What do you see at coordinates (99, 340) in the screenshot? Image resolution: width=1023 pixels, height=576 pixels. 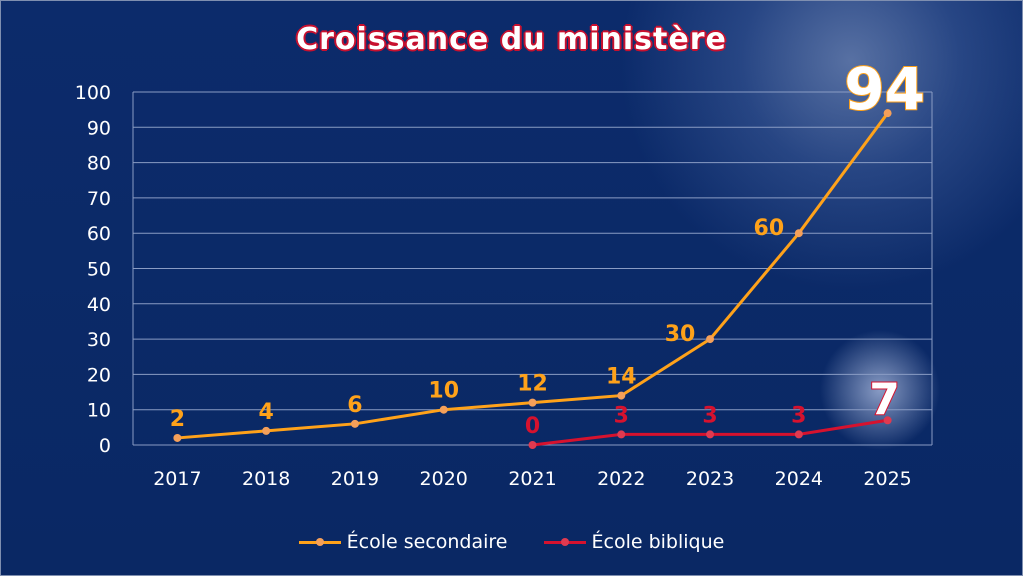 I see `y-tick-label: 30` at bounding box center [99, 340].